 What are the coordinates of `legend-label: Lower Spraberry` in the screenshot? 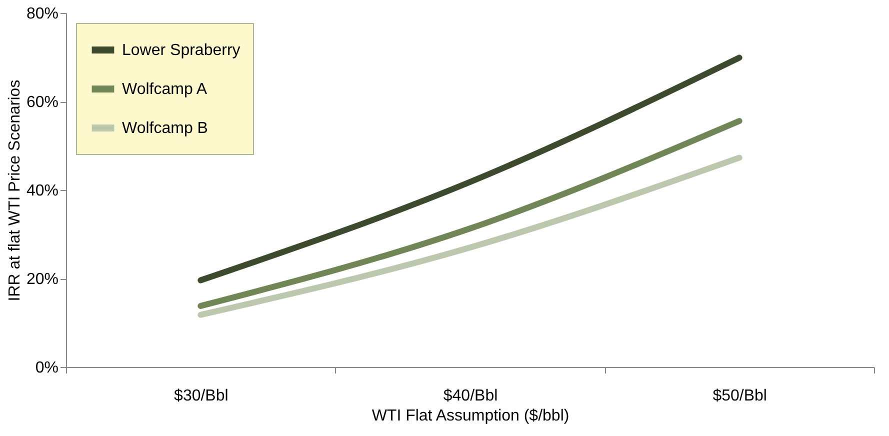 It's located at (181, 50).